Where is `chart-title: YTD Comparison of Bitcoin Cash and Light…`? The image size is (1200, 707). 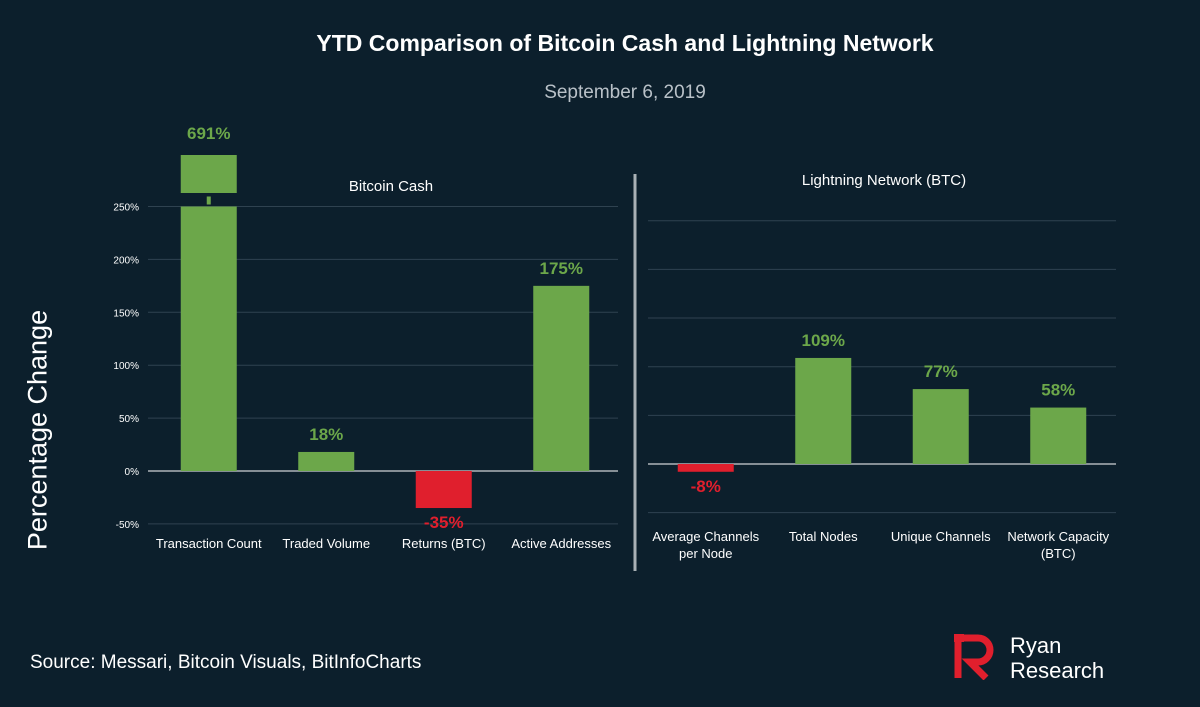
chart-title: YTD Comparison of Bitcoin Cash and Light… is located at coordinates (625, 43).